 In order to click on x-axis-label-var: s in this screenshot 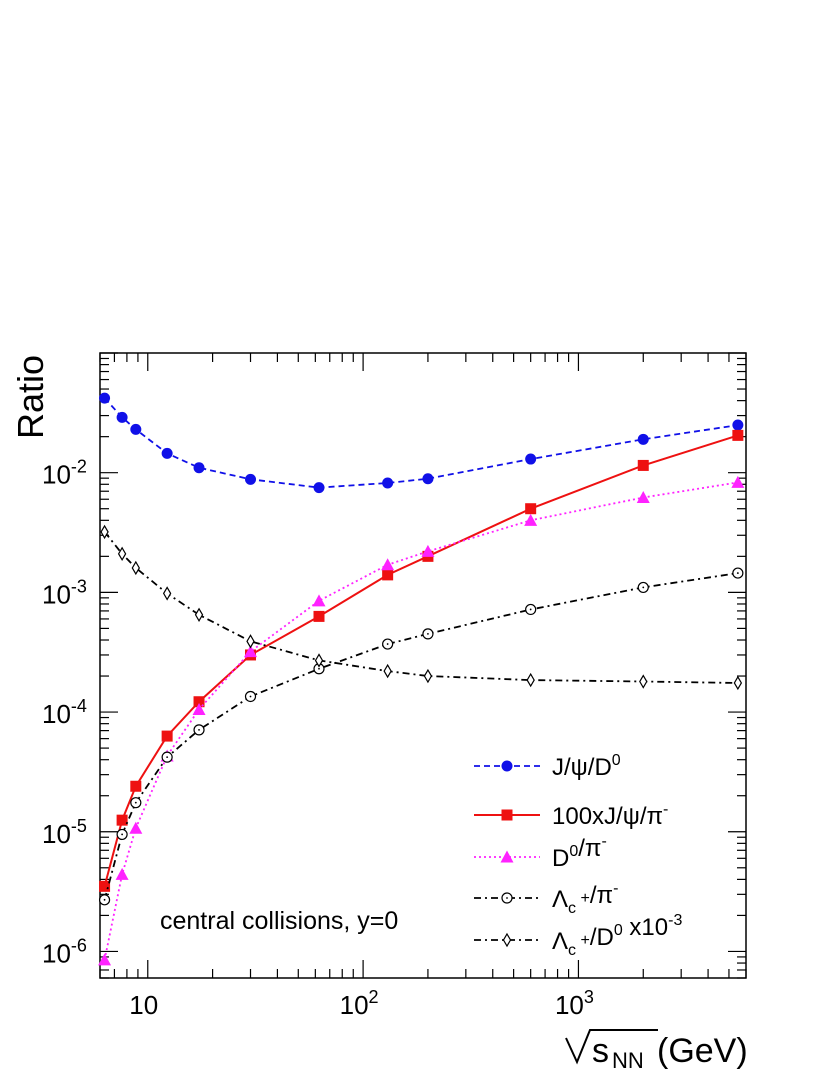, I will do `click(600, 1051)`.